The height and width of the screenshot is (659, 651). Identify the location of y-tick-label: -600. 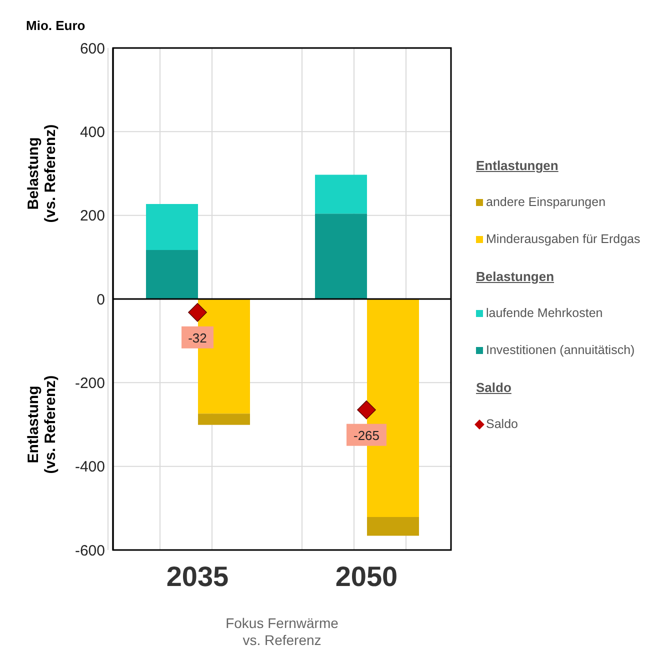
(89, 551).